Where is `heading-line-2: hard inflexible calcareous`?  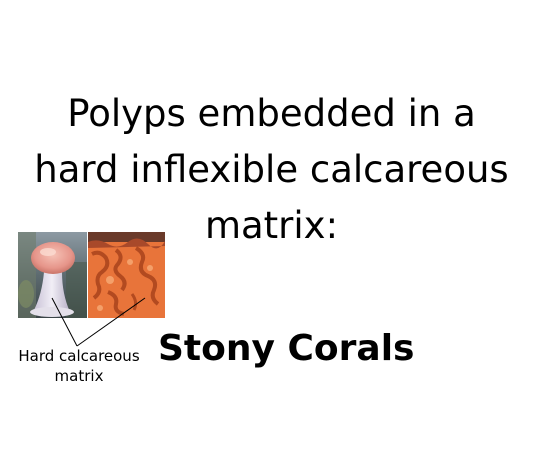 heading-line-2: hard inflexible calcareous is located at coordinates (271, 169).